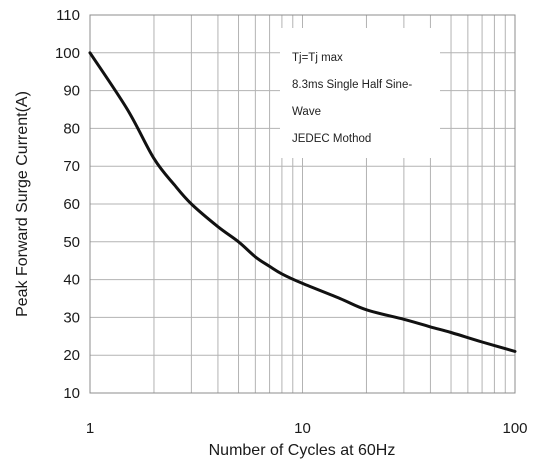  What do you see at coordinates (67, 53) in the screenshot?
I see `y-tick-label: 100` at bounding box center [67, 53].